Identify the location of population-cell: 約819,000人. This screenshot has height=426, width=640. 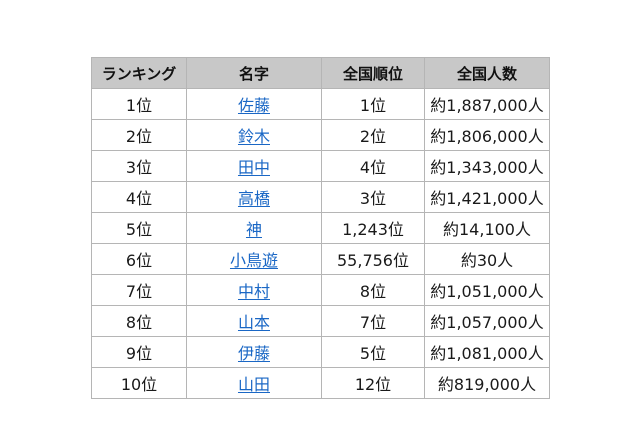
(487, 383).